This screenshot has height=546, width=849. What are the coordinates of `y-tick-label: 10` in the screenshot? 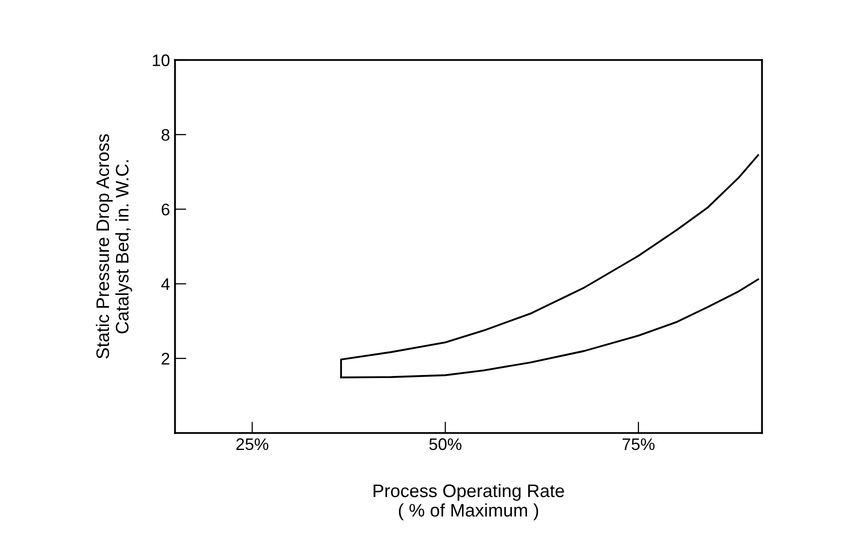 It's located at (161, 60).